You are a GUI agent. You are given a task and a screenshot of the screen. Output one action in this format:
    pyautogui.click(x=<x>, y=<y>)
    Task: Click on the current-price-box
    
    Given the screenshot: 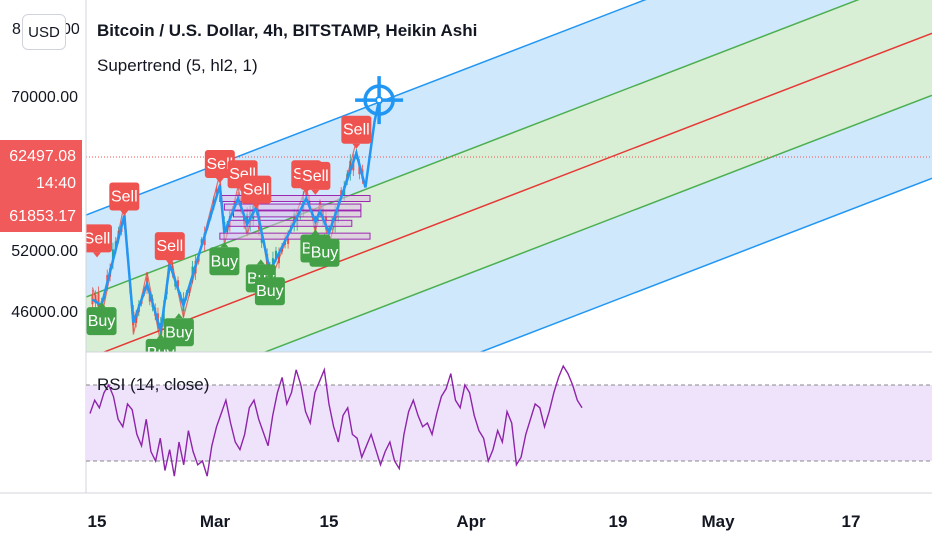 What is the action you would take?
    pyautogui.click(x=41, y=175)
    